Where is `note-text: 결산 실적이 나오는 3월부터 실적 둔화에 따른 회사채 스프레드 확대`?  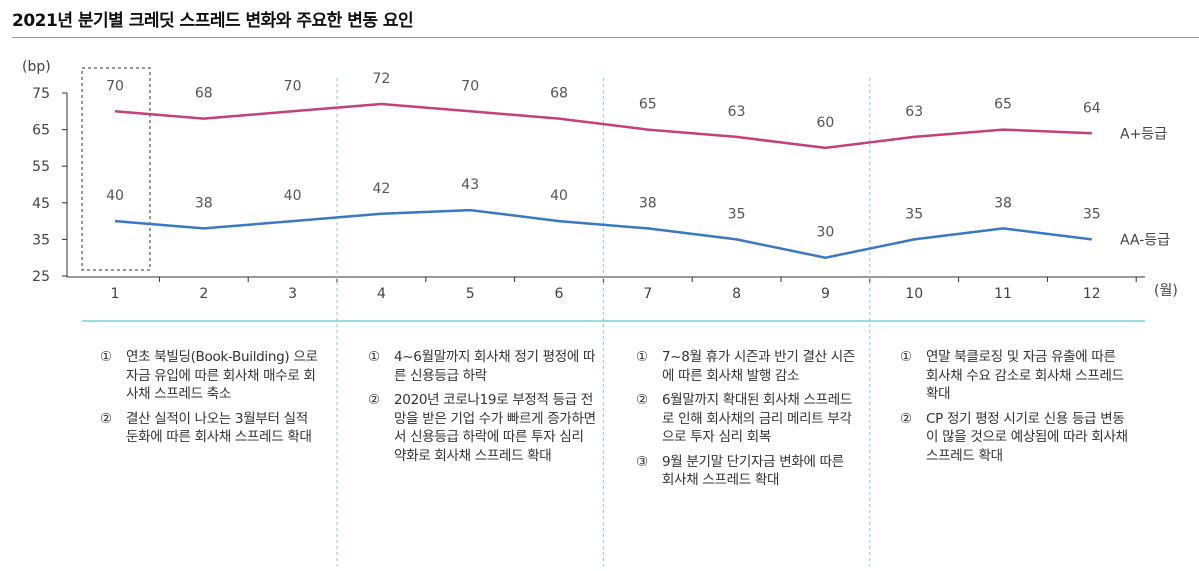 note-text: 결산 실적이 나오는 3월부터 실적 둔화에 따른 회사채 스프레드 확대 is located at coordinates (219, 428).